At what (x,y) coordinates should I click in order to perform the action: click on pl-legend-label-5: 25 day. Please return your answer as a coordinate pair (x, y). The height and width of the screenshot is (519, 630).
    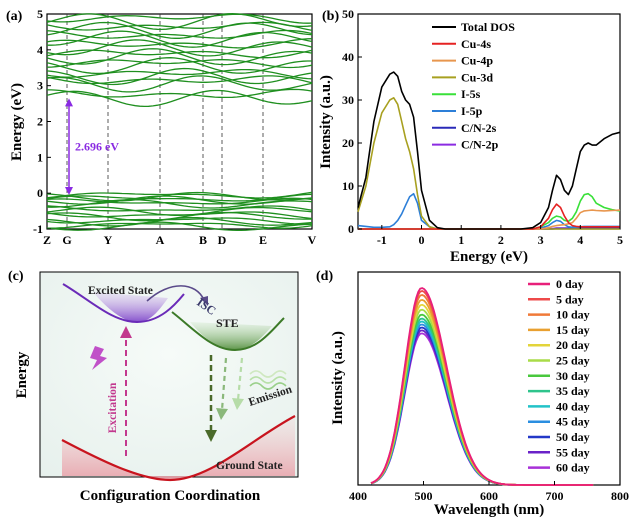
    Looking at the image, I should click on (573, 361).